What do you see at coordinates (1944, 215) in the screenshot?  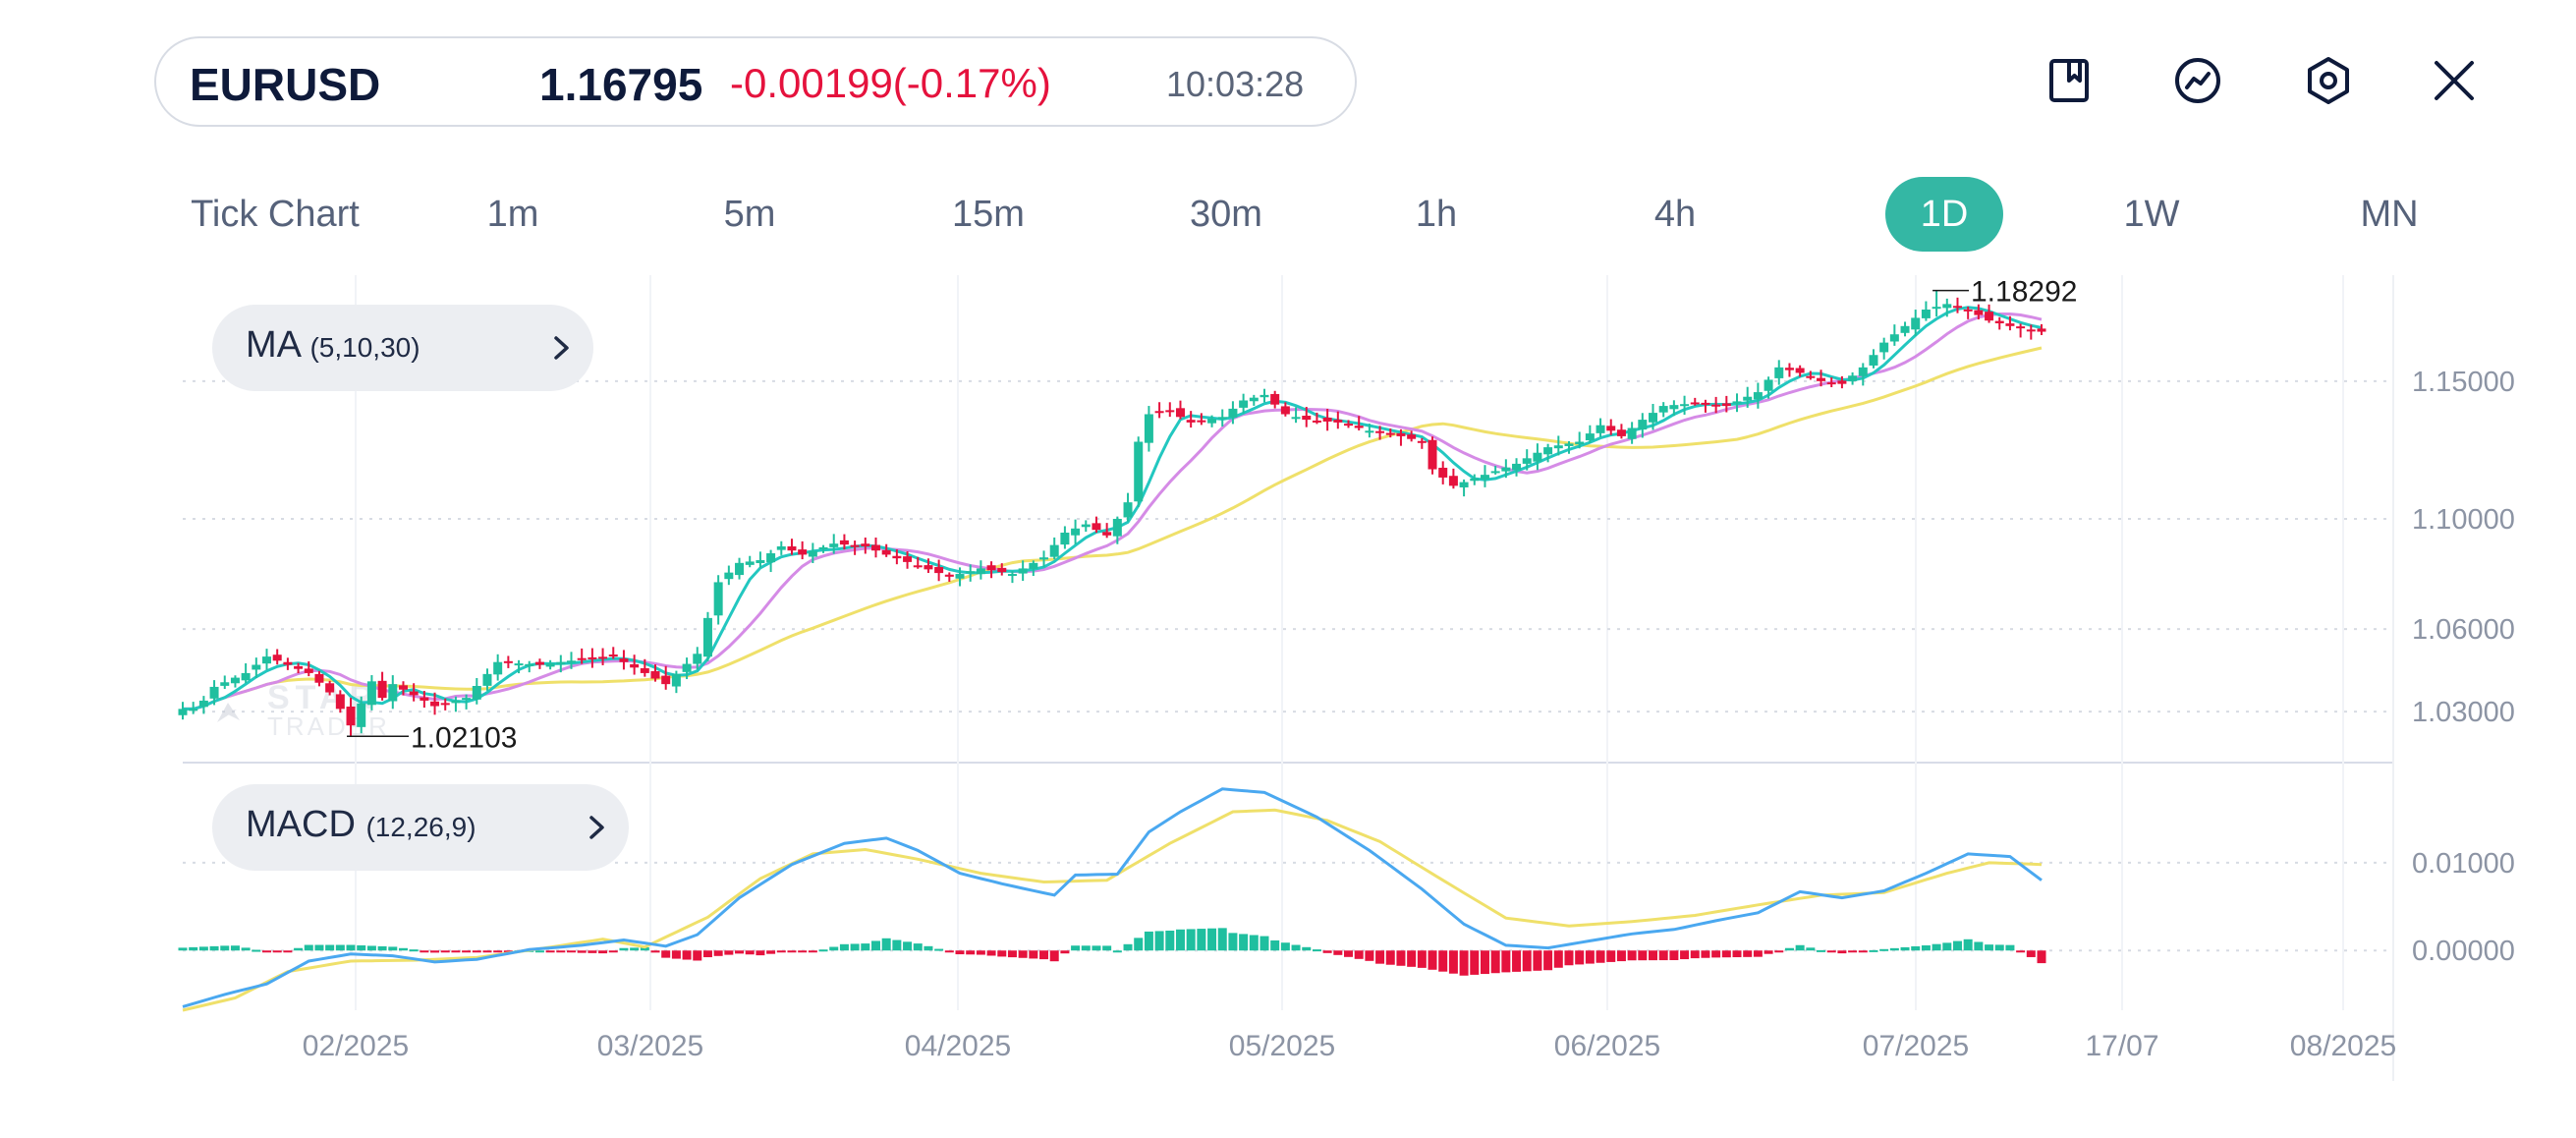 I see `tab-1d: 1D` at bounding box center [1944, 215].